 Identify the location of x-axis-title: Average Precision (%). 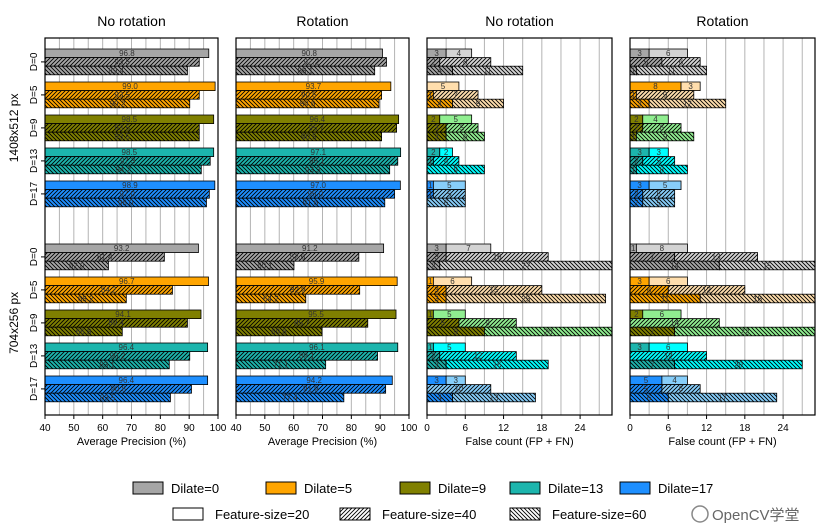
(322, 442).